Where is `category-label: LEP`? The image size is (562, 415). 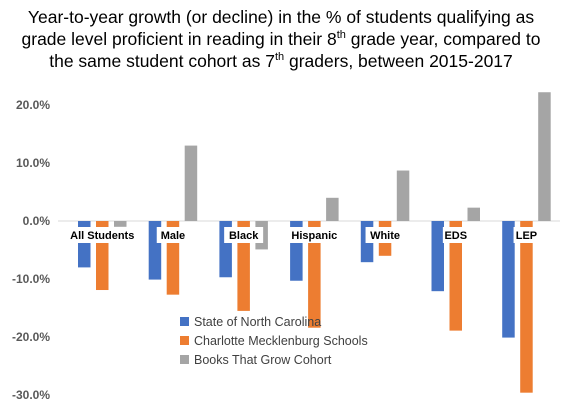
category-label: LEP is located at coordinates (526, 236).